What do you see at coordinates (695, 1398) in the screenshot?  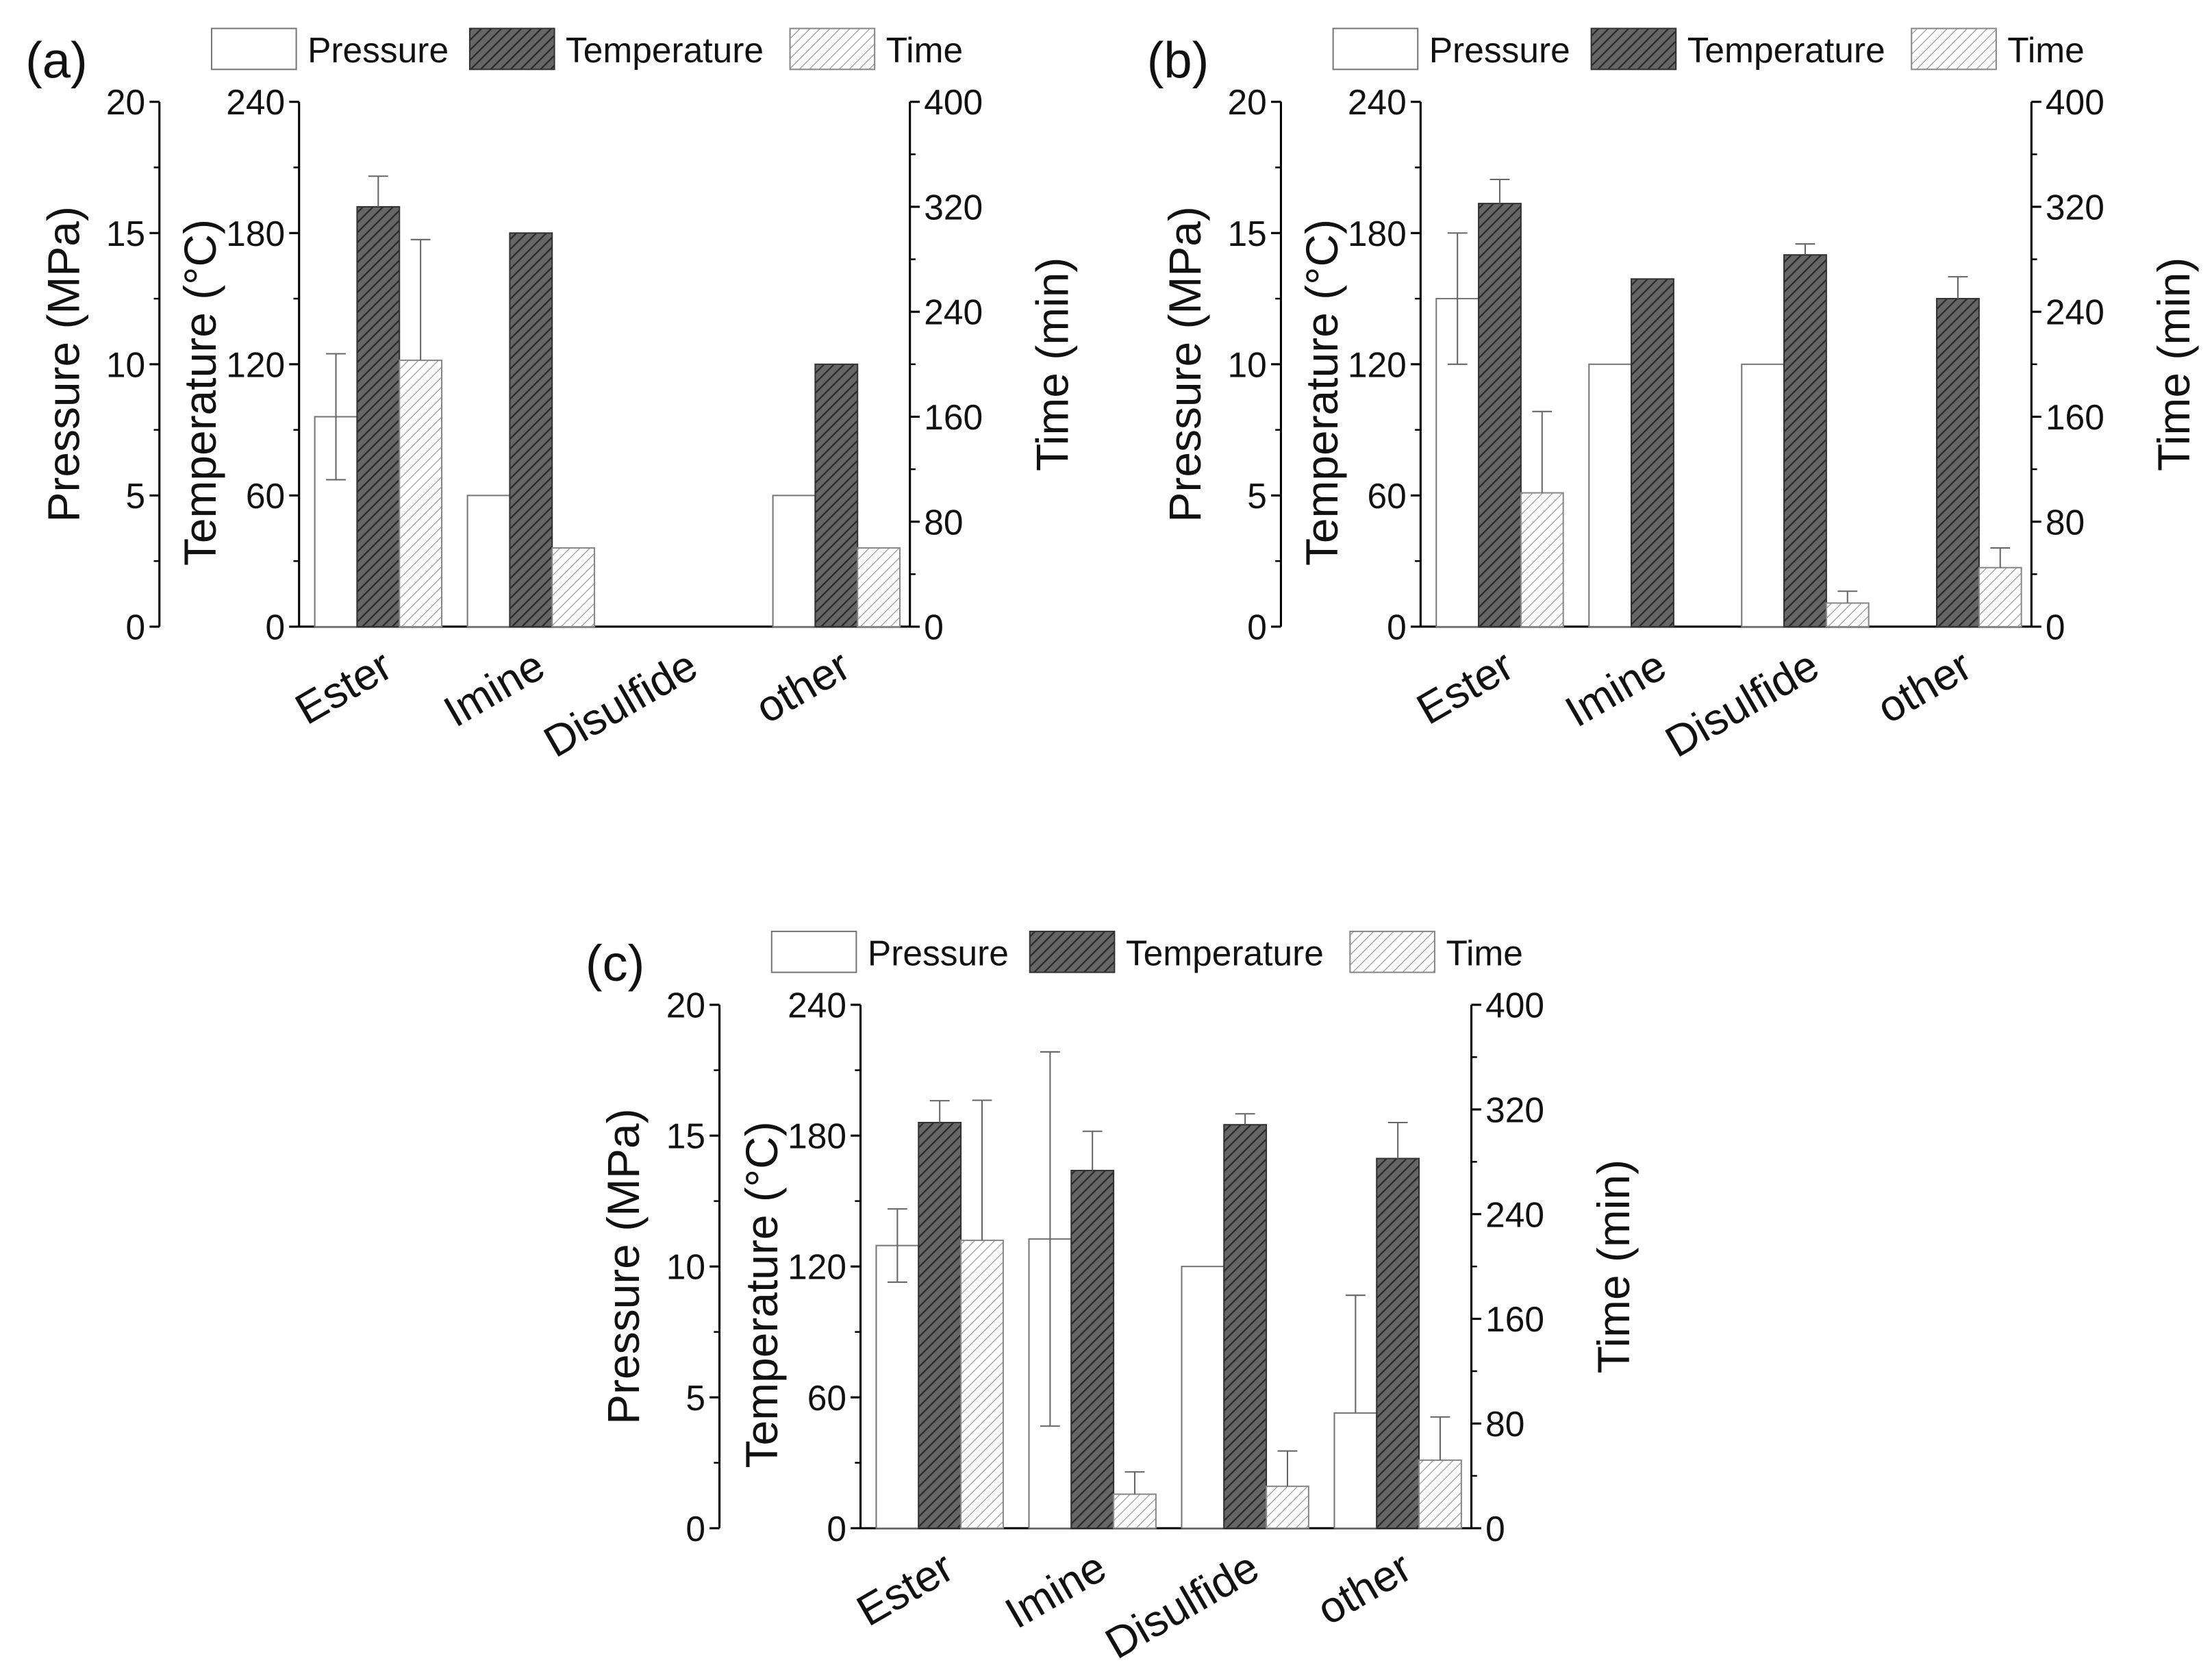 I see `tick-label: 5` at bounding box center [695, 1398].